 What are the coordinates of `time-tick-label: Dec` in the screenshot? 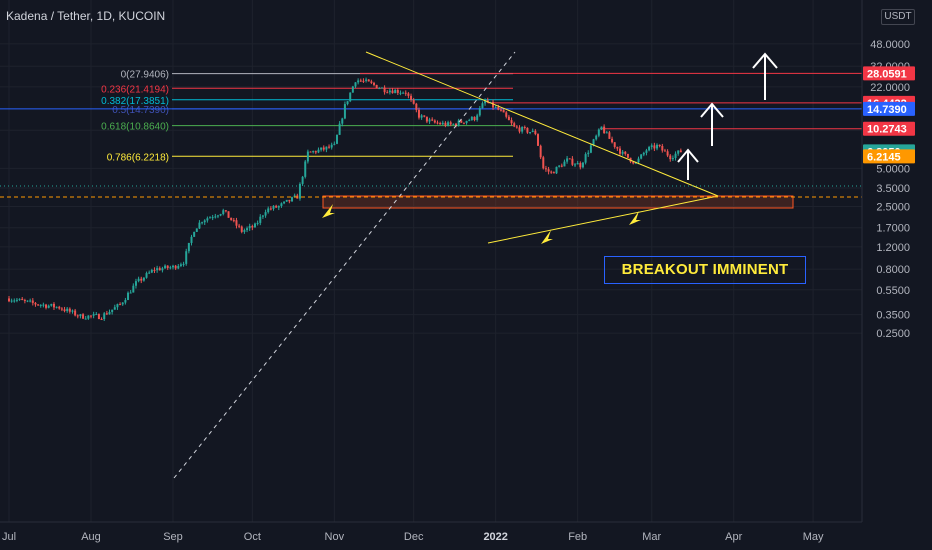 It's located at (414, 537).